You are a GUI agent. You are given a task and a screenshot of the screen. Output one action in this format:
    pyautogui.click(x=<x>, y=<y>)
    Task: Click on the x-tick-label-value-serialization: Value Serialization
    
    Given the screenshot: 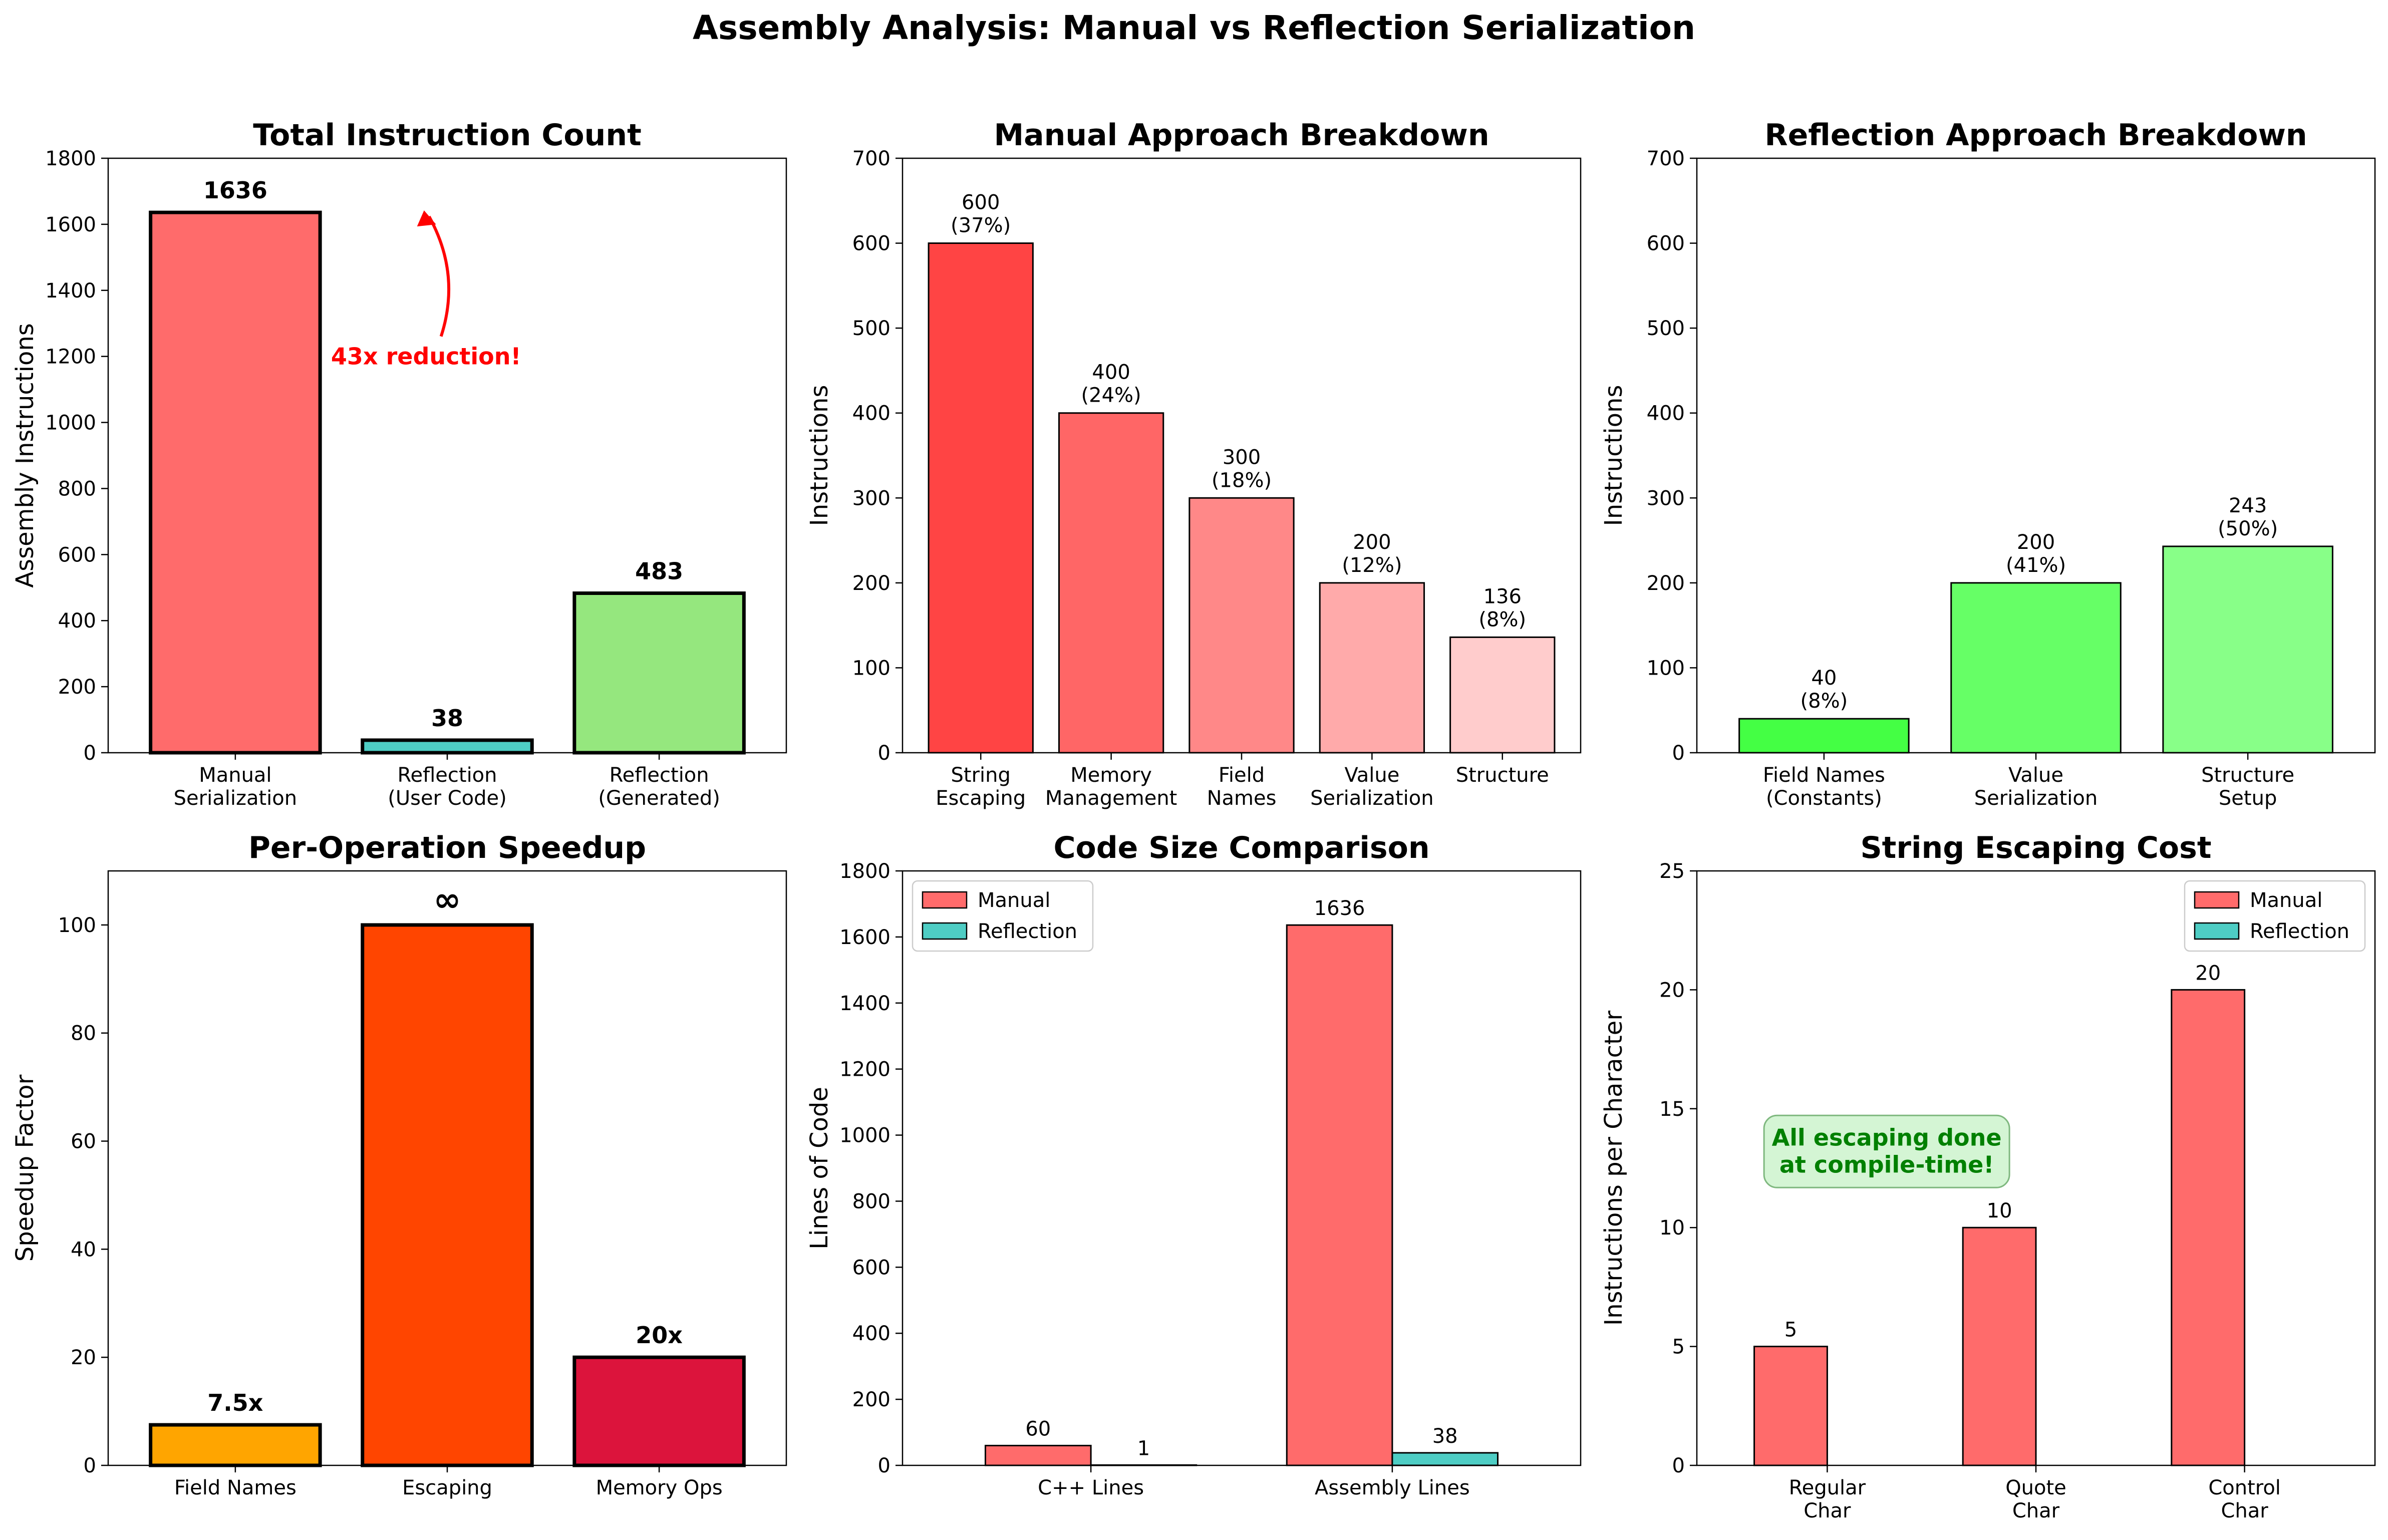 What is the action you would take?
    pyautogui.click(x=2036, y=787)
    